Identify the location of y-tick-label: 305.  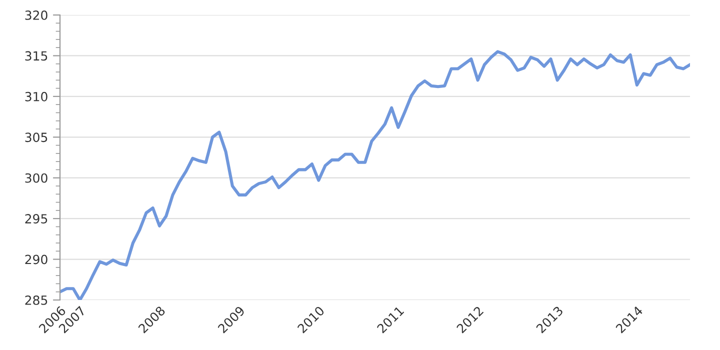
(36, 137).